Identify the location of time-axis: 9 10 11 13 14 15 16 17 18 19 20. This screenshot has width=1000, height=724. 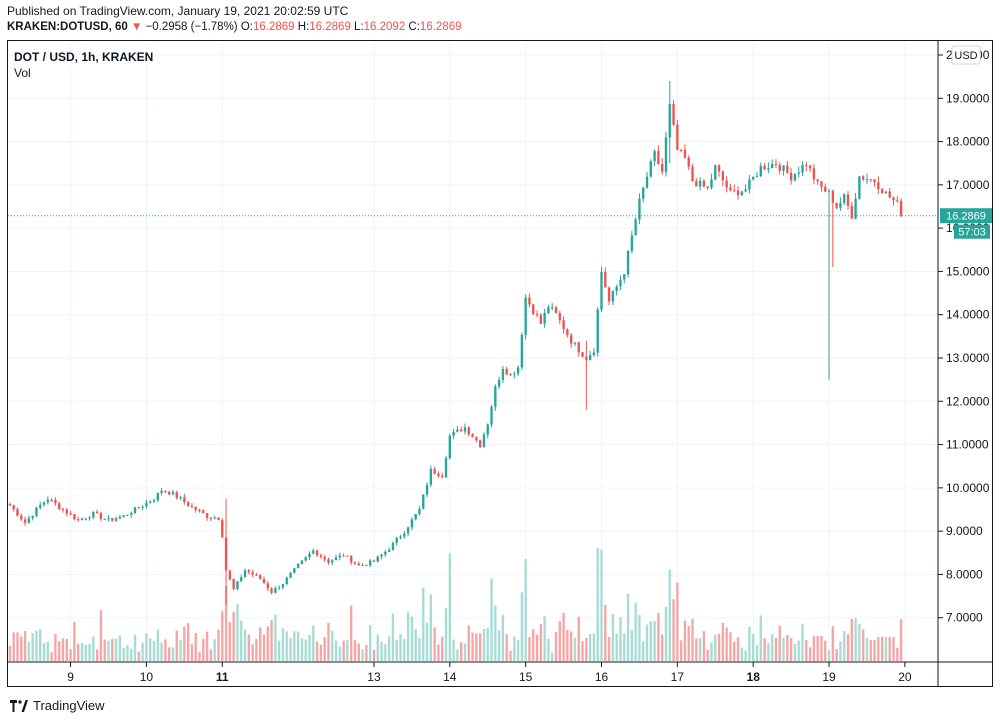
(489, 673).